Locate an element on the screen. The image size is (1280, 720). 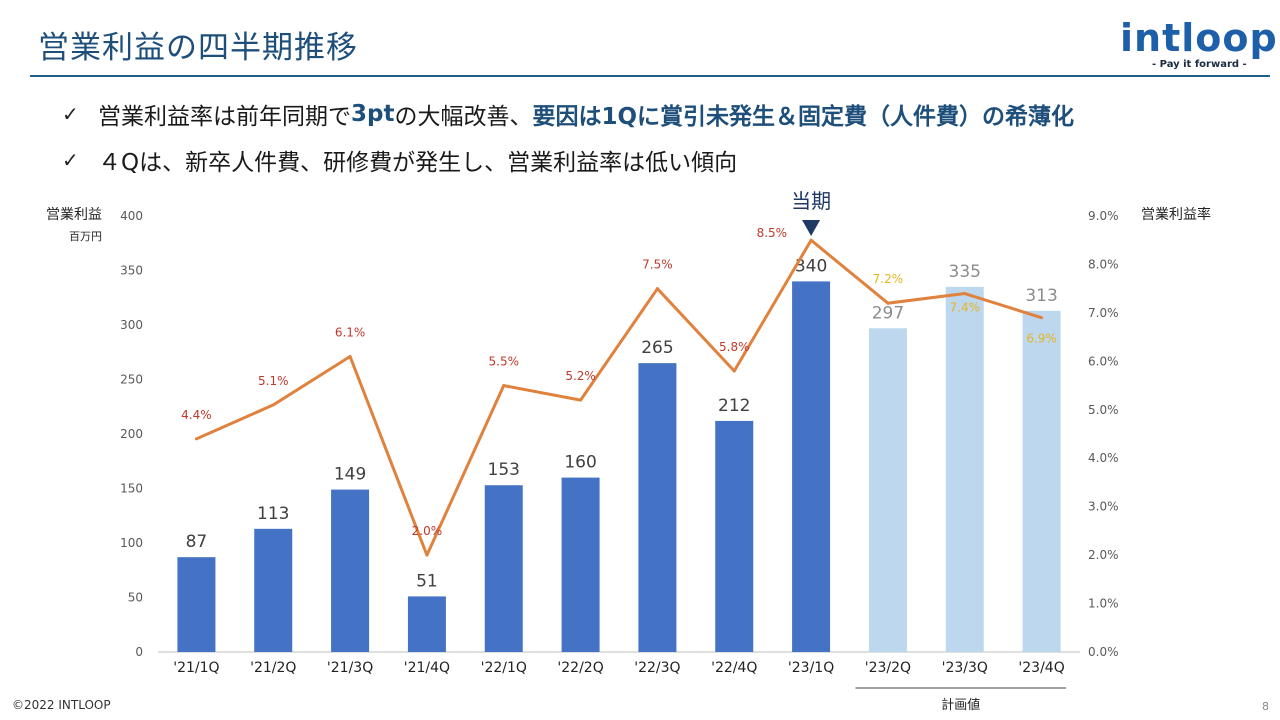
x-tick-label: '23/2Q is located at coordinates (888, 668).